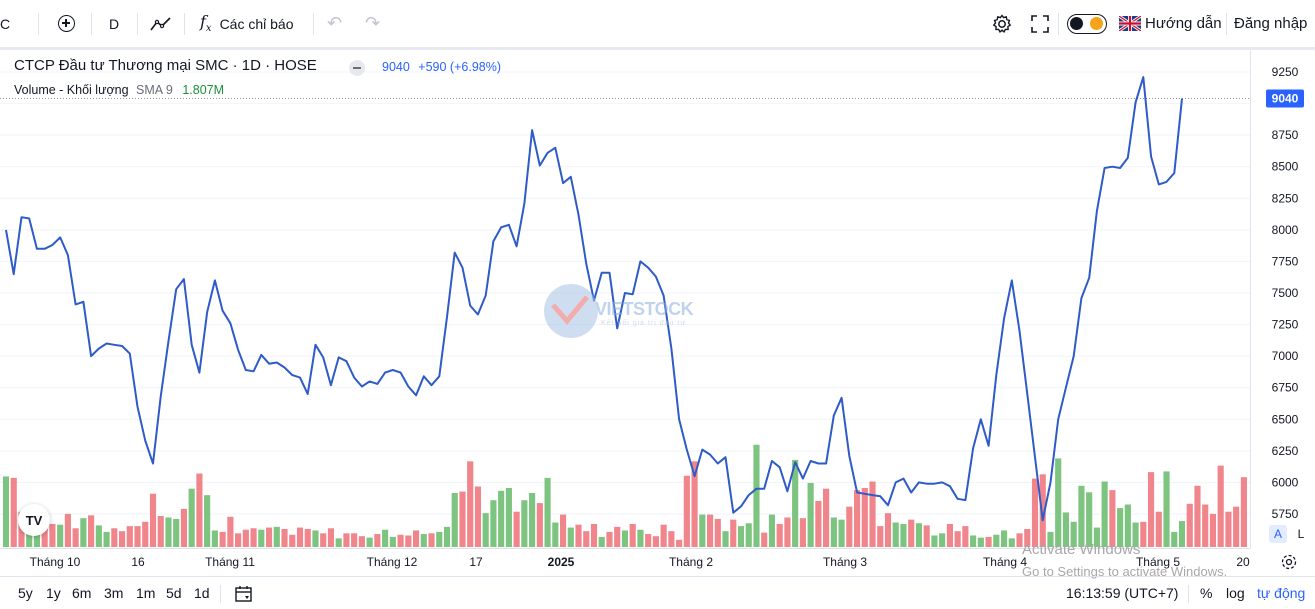 This screenshot has height=609, width=1315. What do you see at coordinates (165, 65) in the screenshot?
I see `symbol-legend-title: CTCP Đầu tư Thương mại SMC · 1D · HOSE` at bounding box center [165, 65].